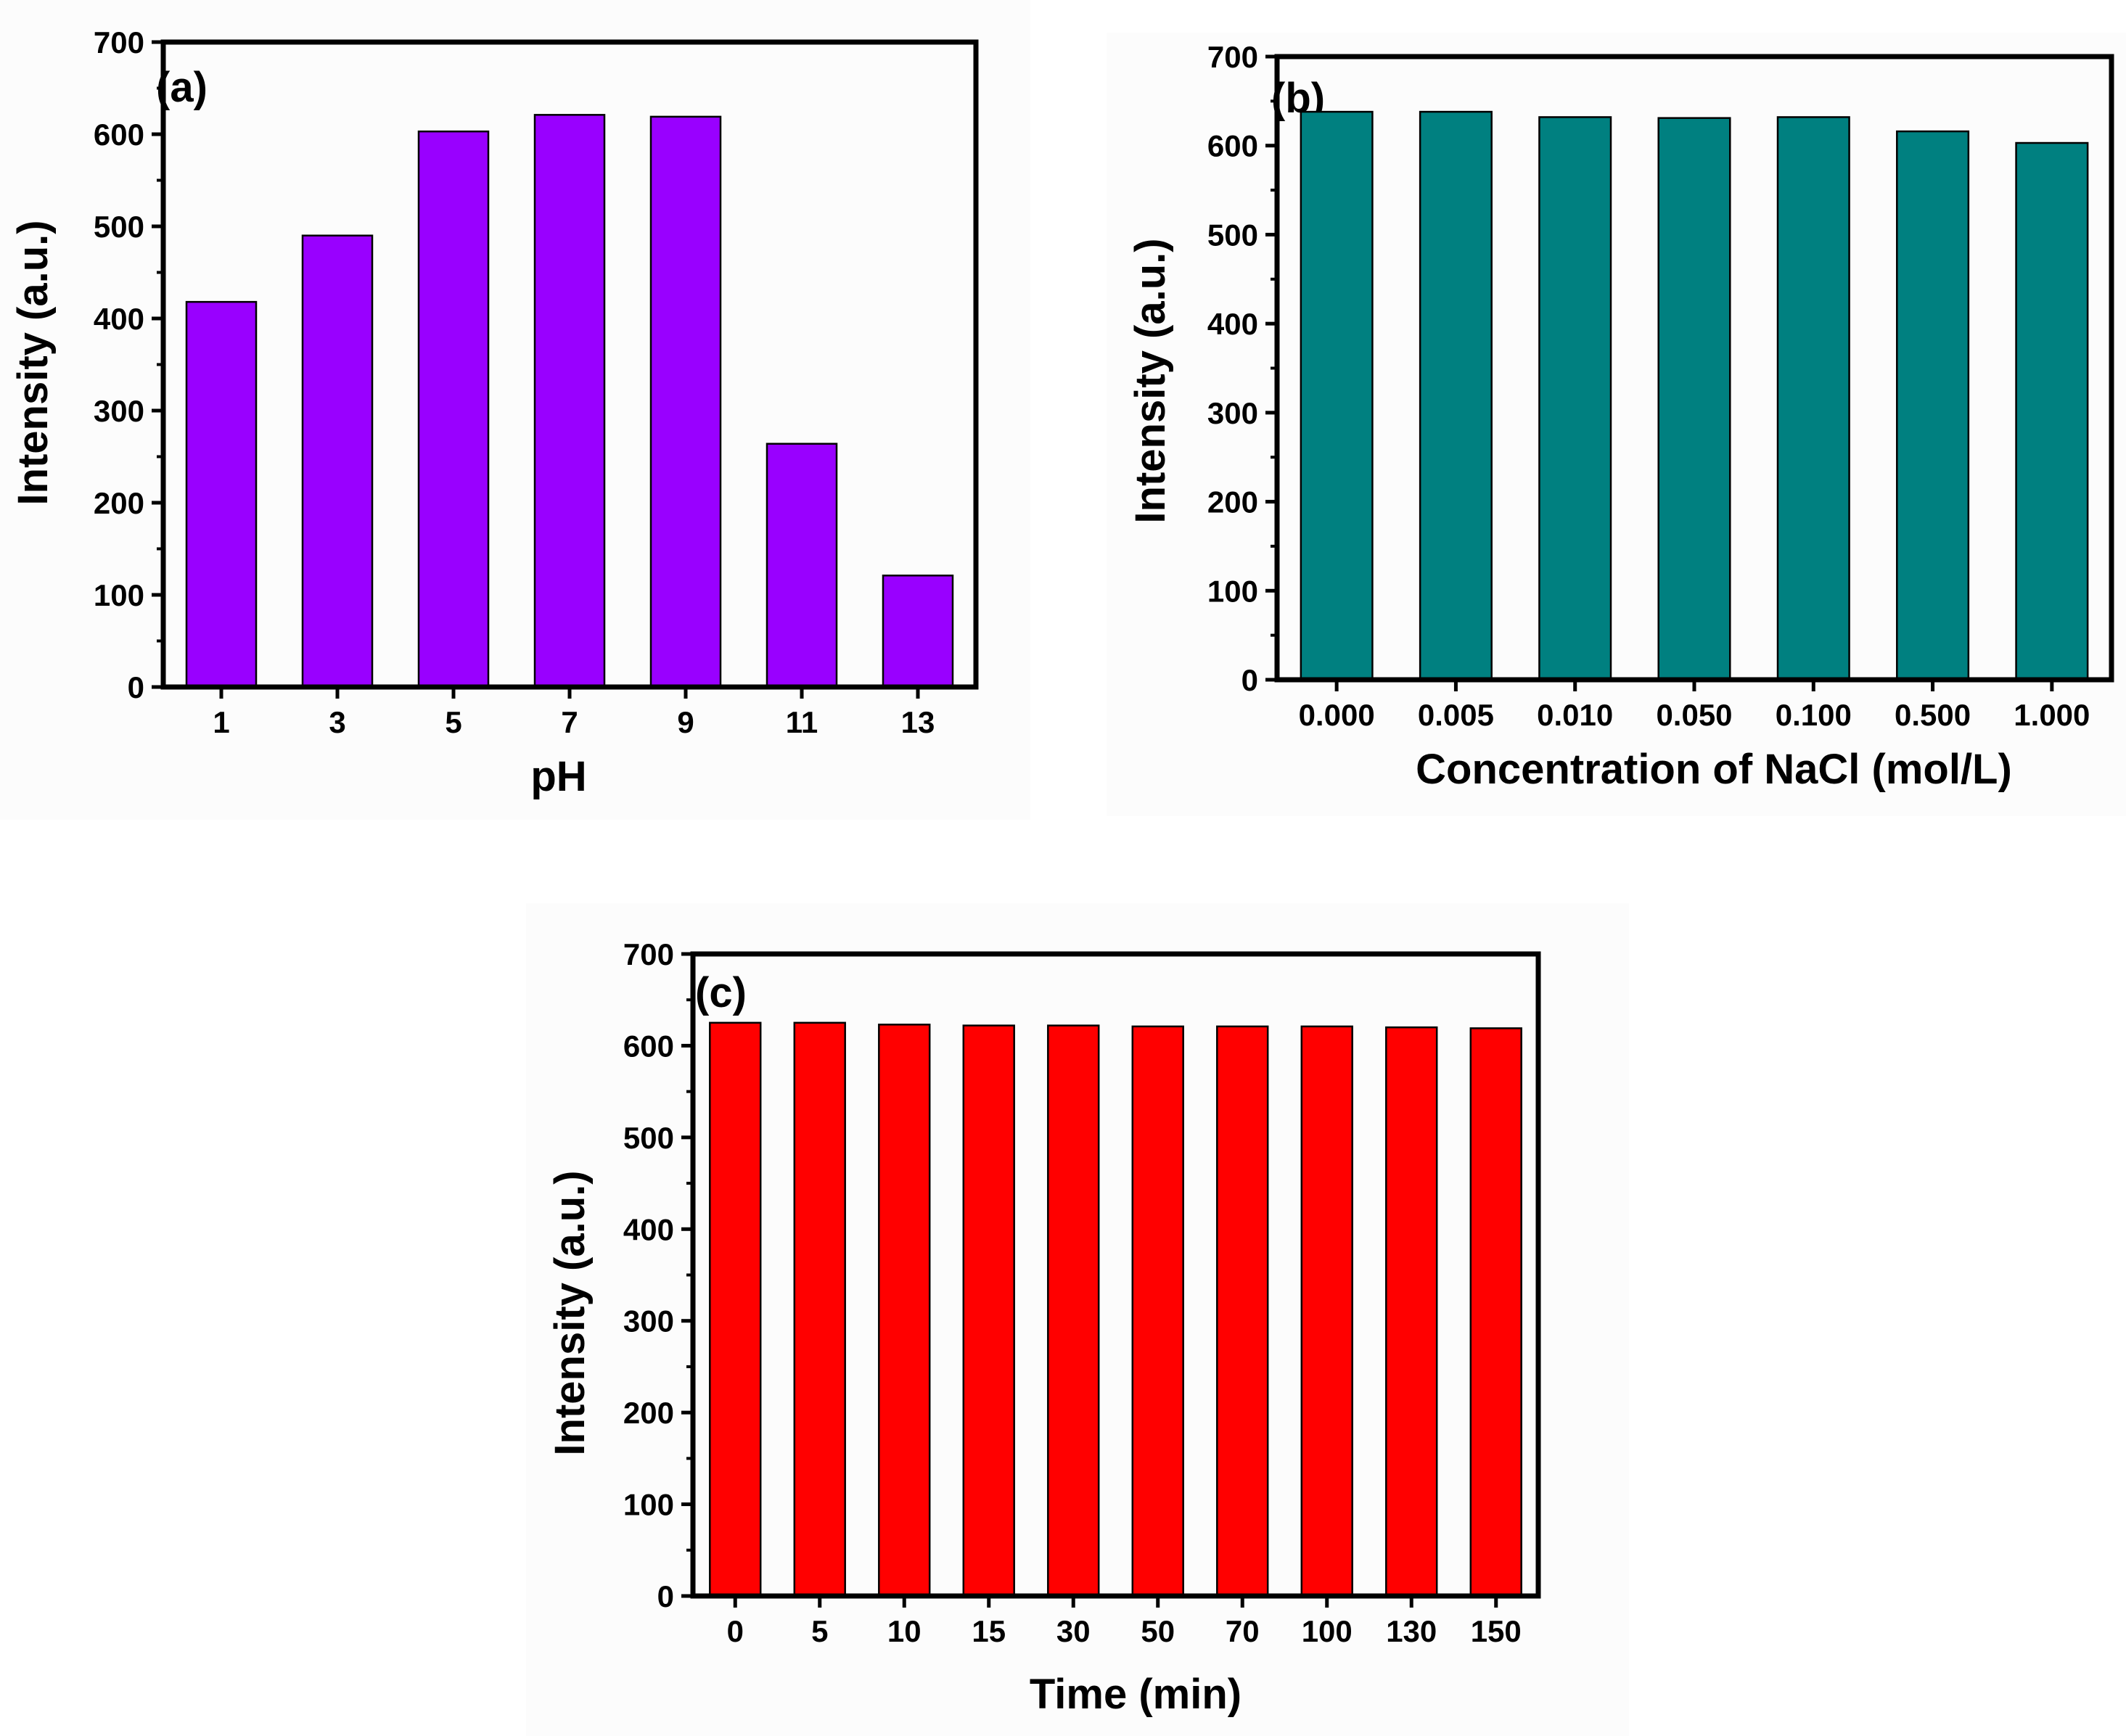 This screenshot has width=2126, height=1736. Describe the element at coordinates (1813, 398) in the screenshot. I see `bar-0.100` at that location.